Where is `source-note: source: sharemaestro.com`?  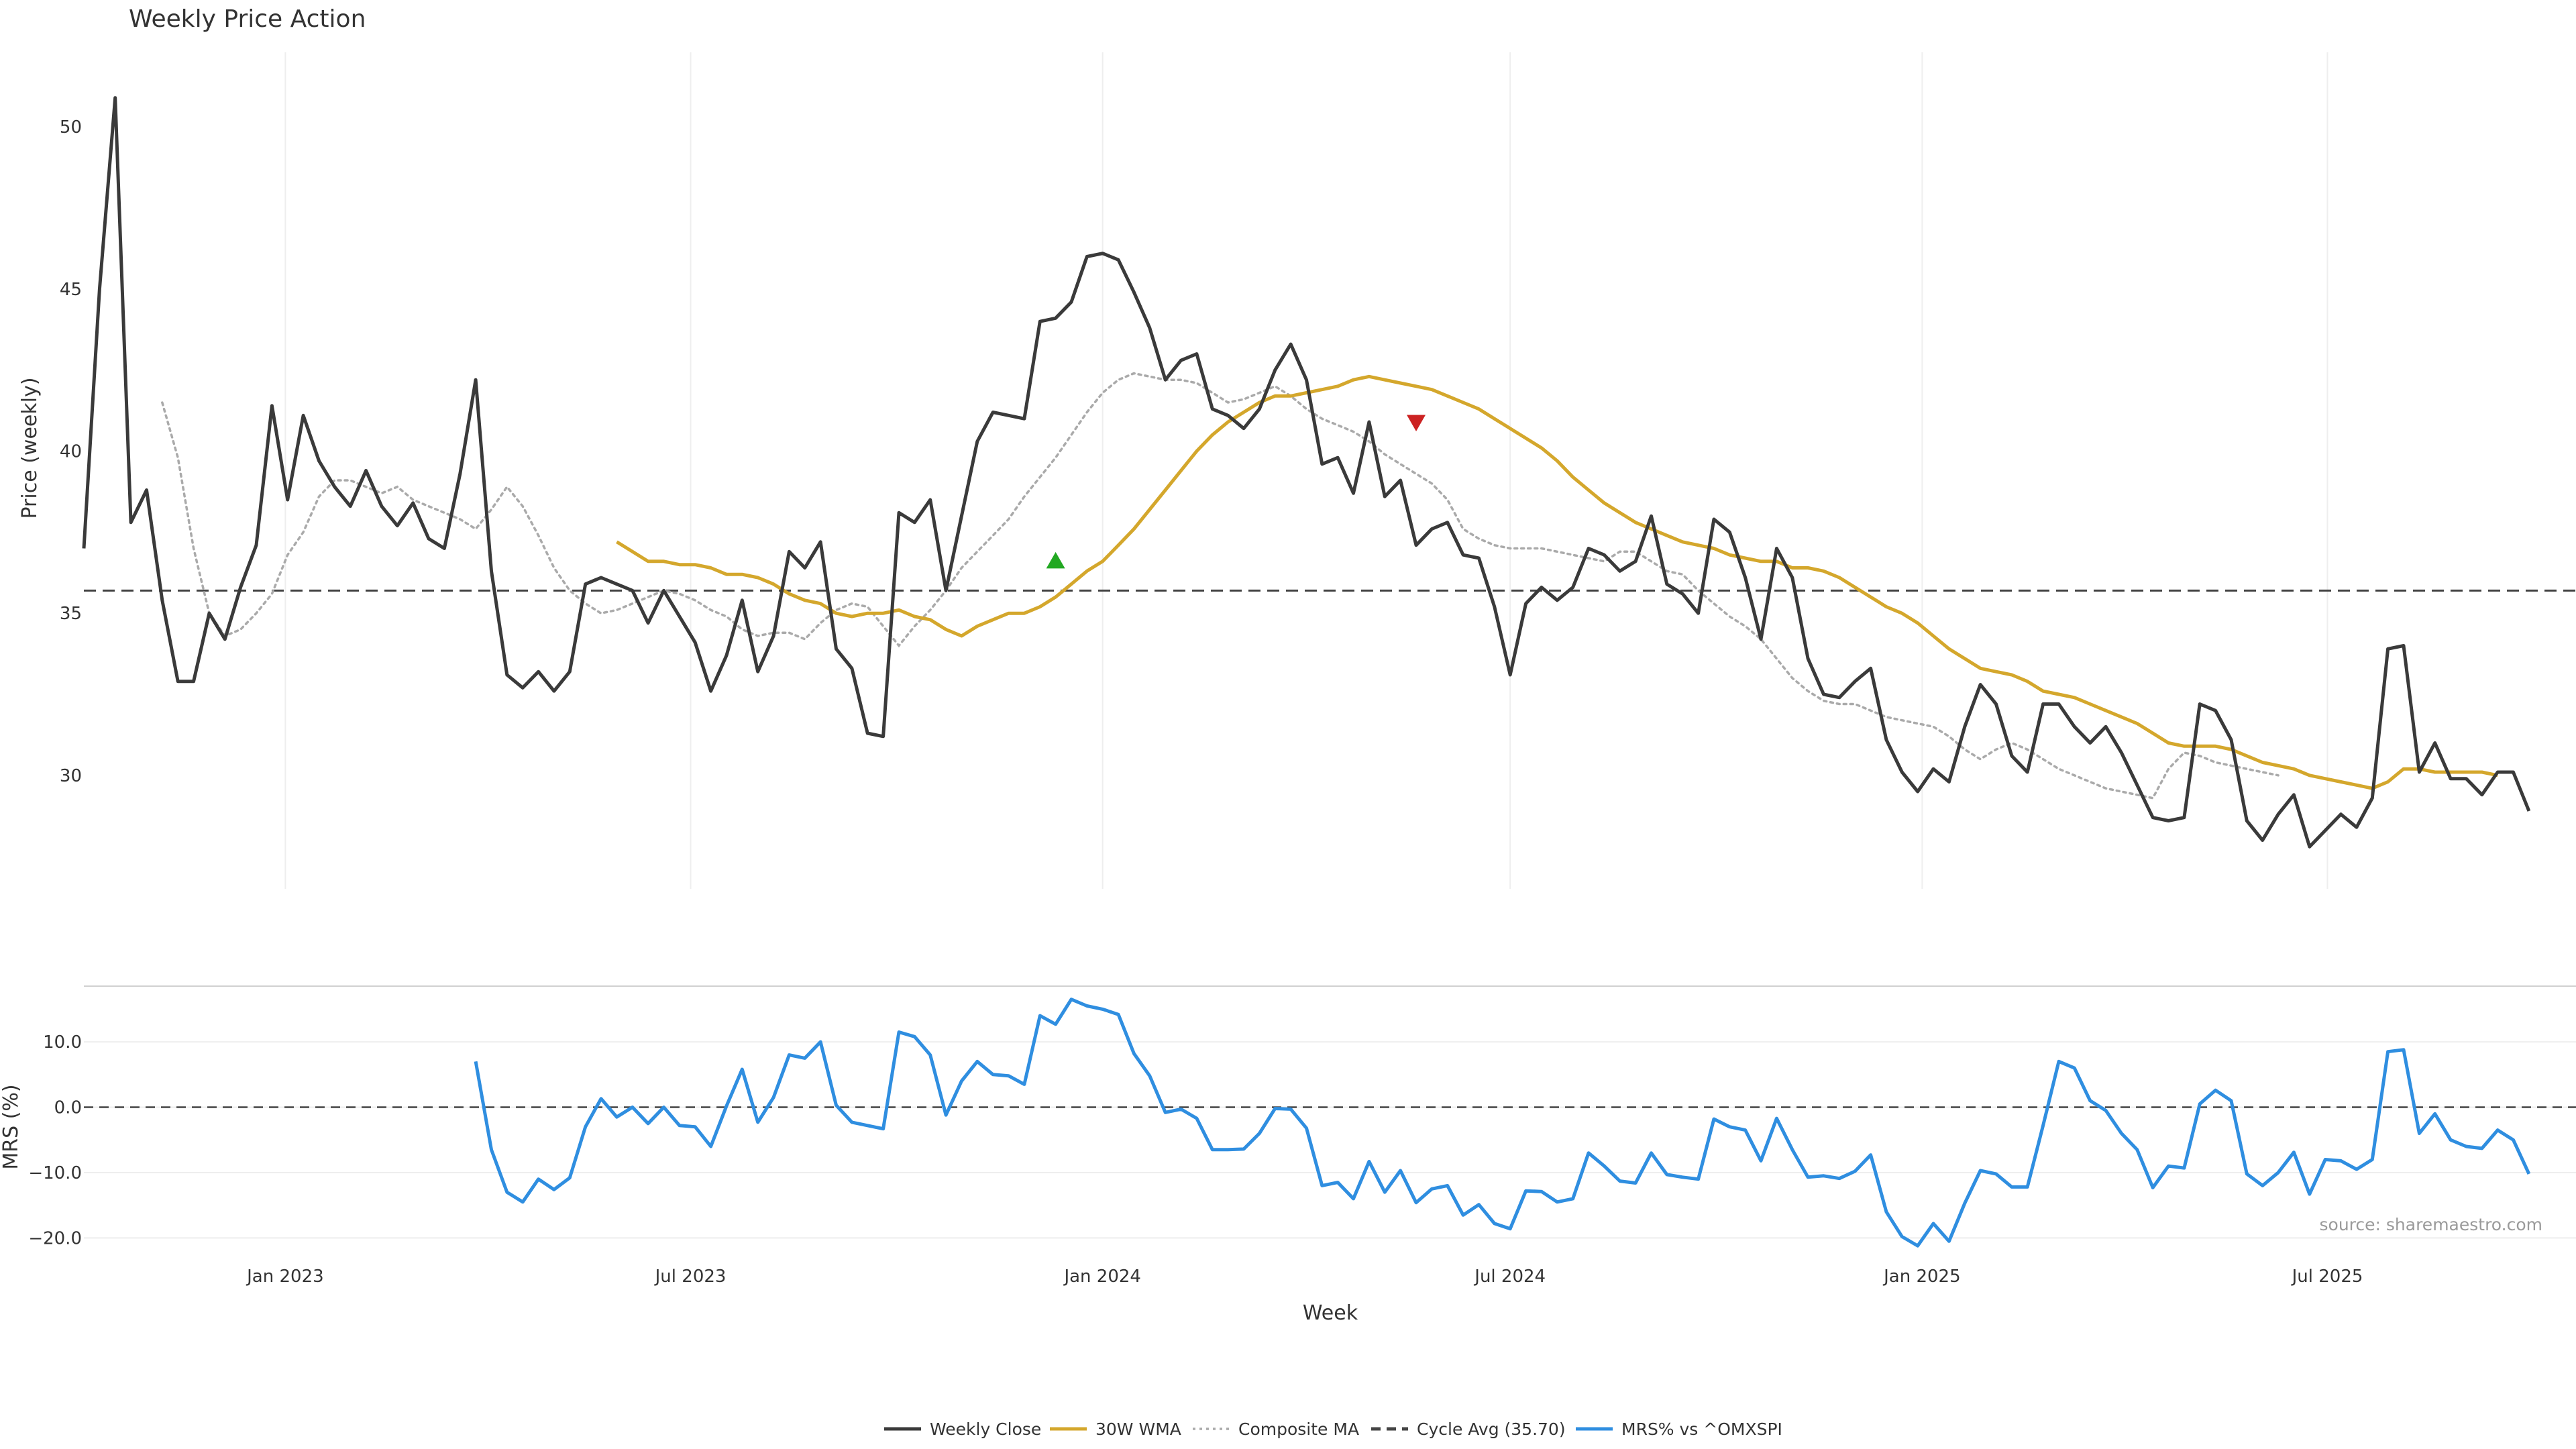
source-note: source: sharemaestro.com is located at coordinates (2431, 1224).